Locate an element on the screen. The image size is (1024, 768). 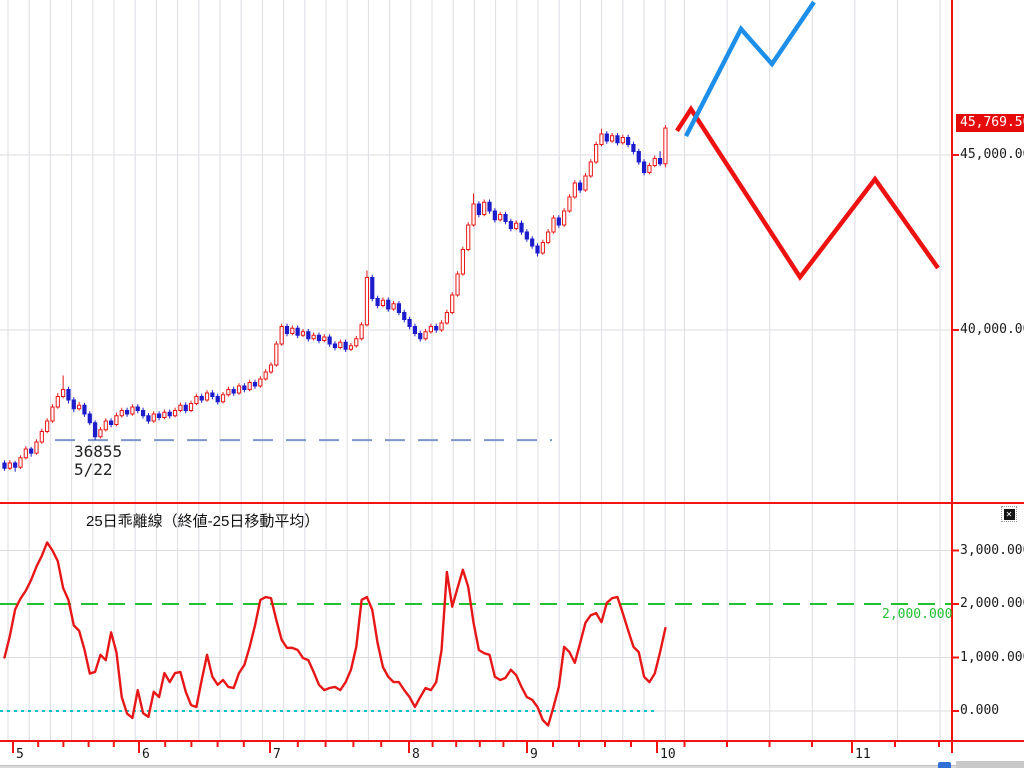
price-axis-label: 45,000.00 is located at coordinates (992, 154).